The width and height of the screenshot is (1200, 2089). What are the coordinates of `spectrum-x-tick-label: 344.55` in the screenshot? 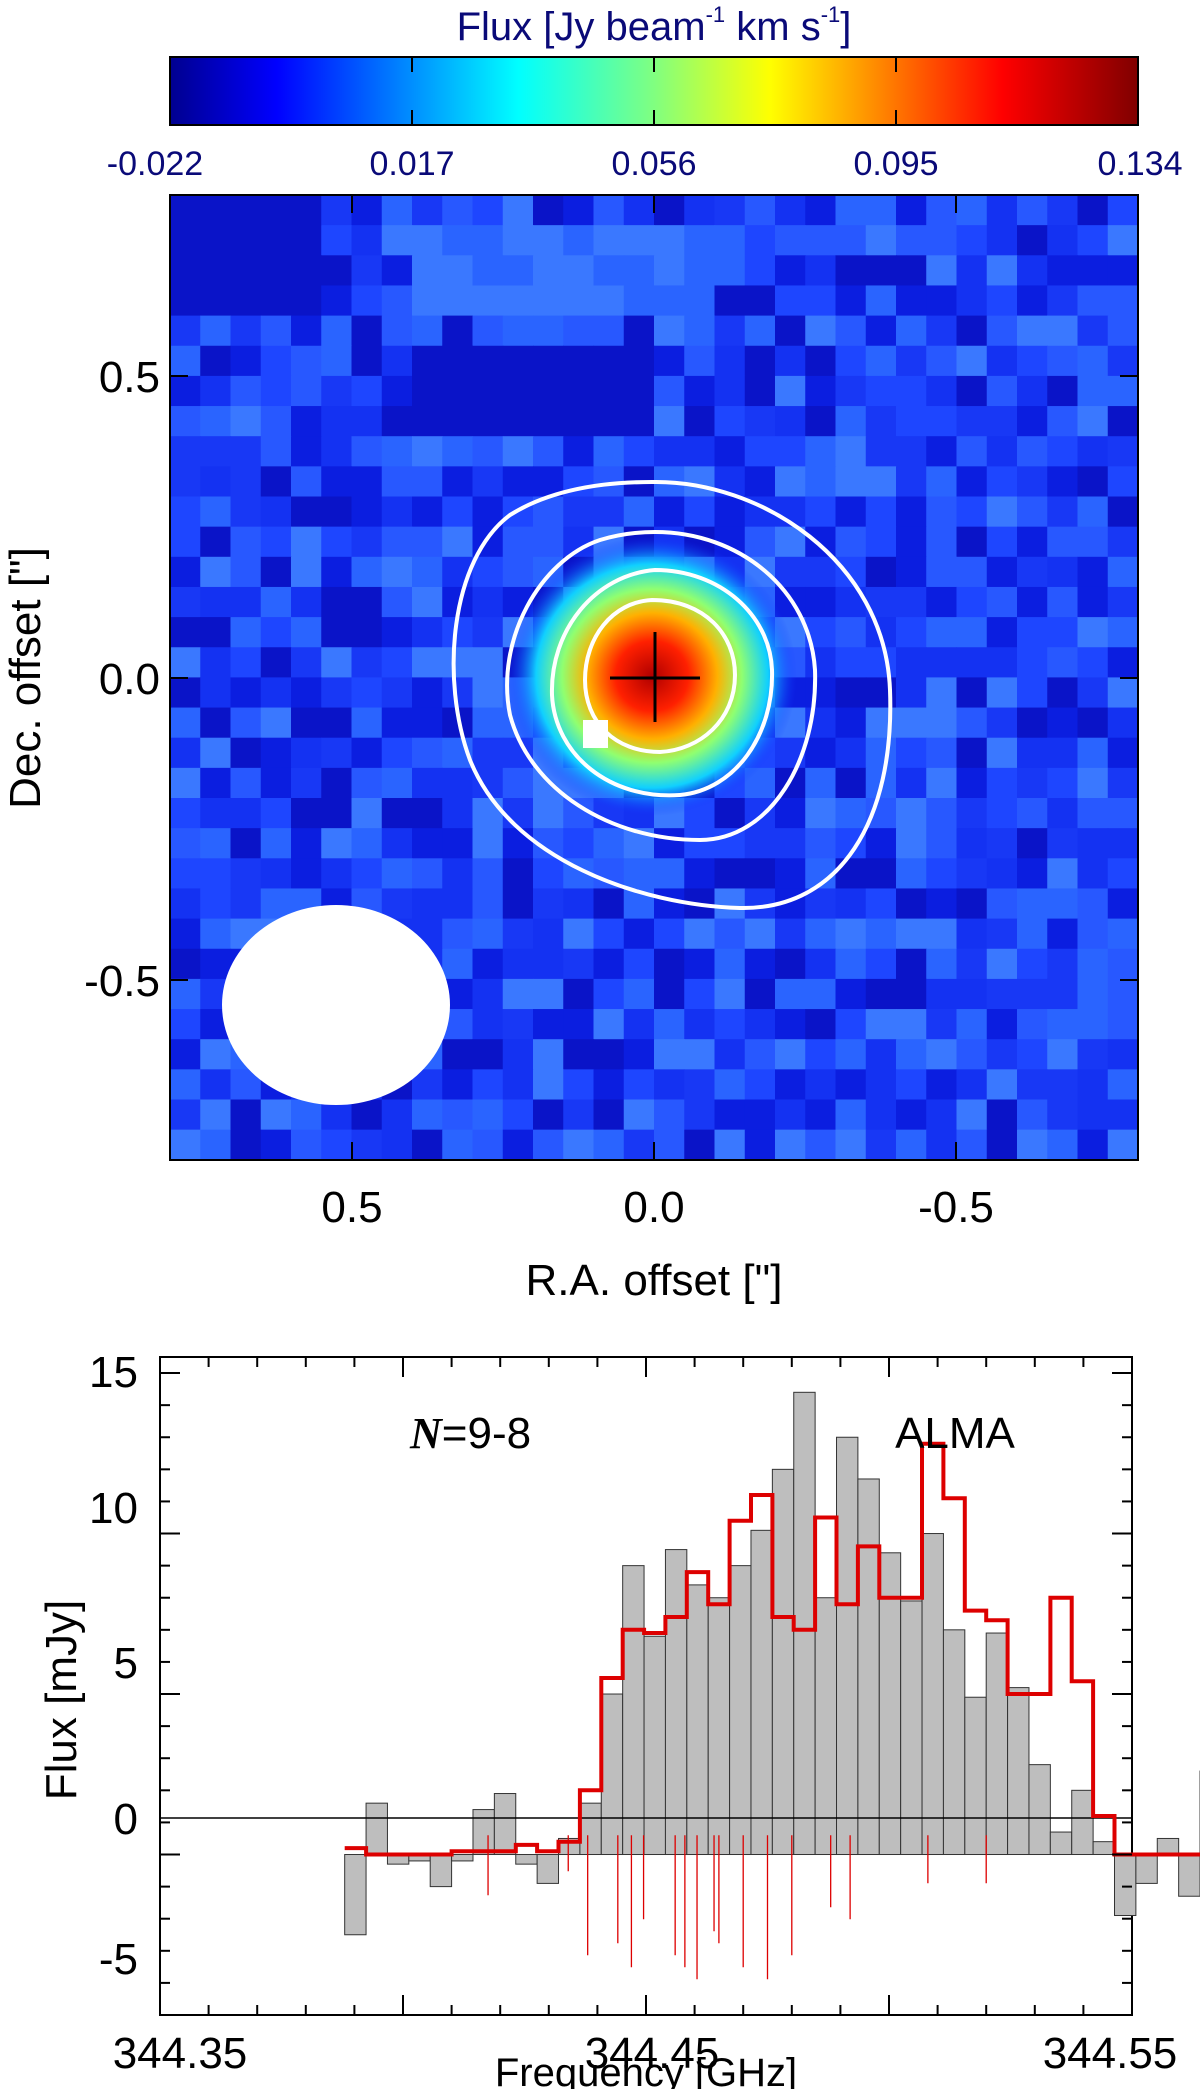 It's located at (1110, 2053).